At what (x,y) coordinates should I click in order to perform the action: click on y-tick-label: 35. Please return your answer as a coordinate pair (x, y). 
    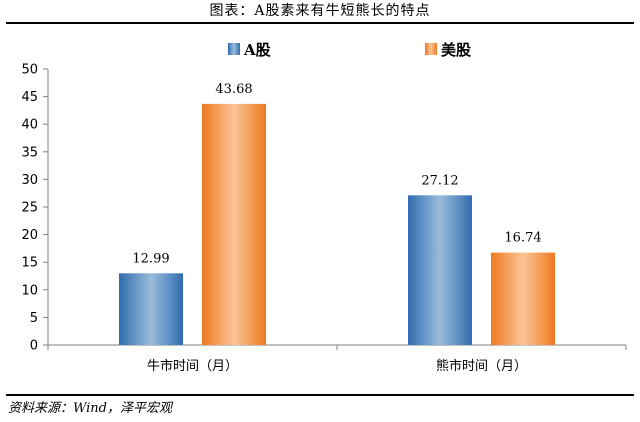
    Looking at the image, I should click on (29, 152).